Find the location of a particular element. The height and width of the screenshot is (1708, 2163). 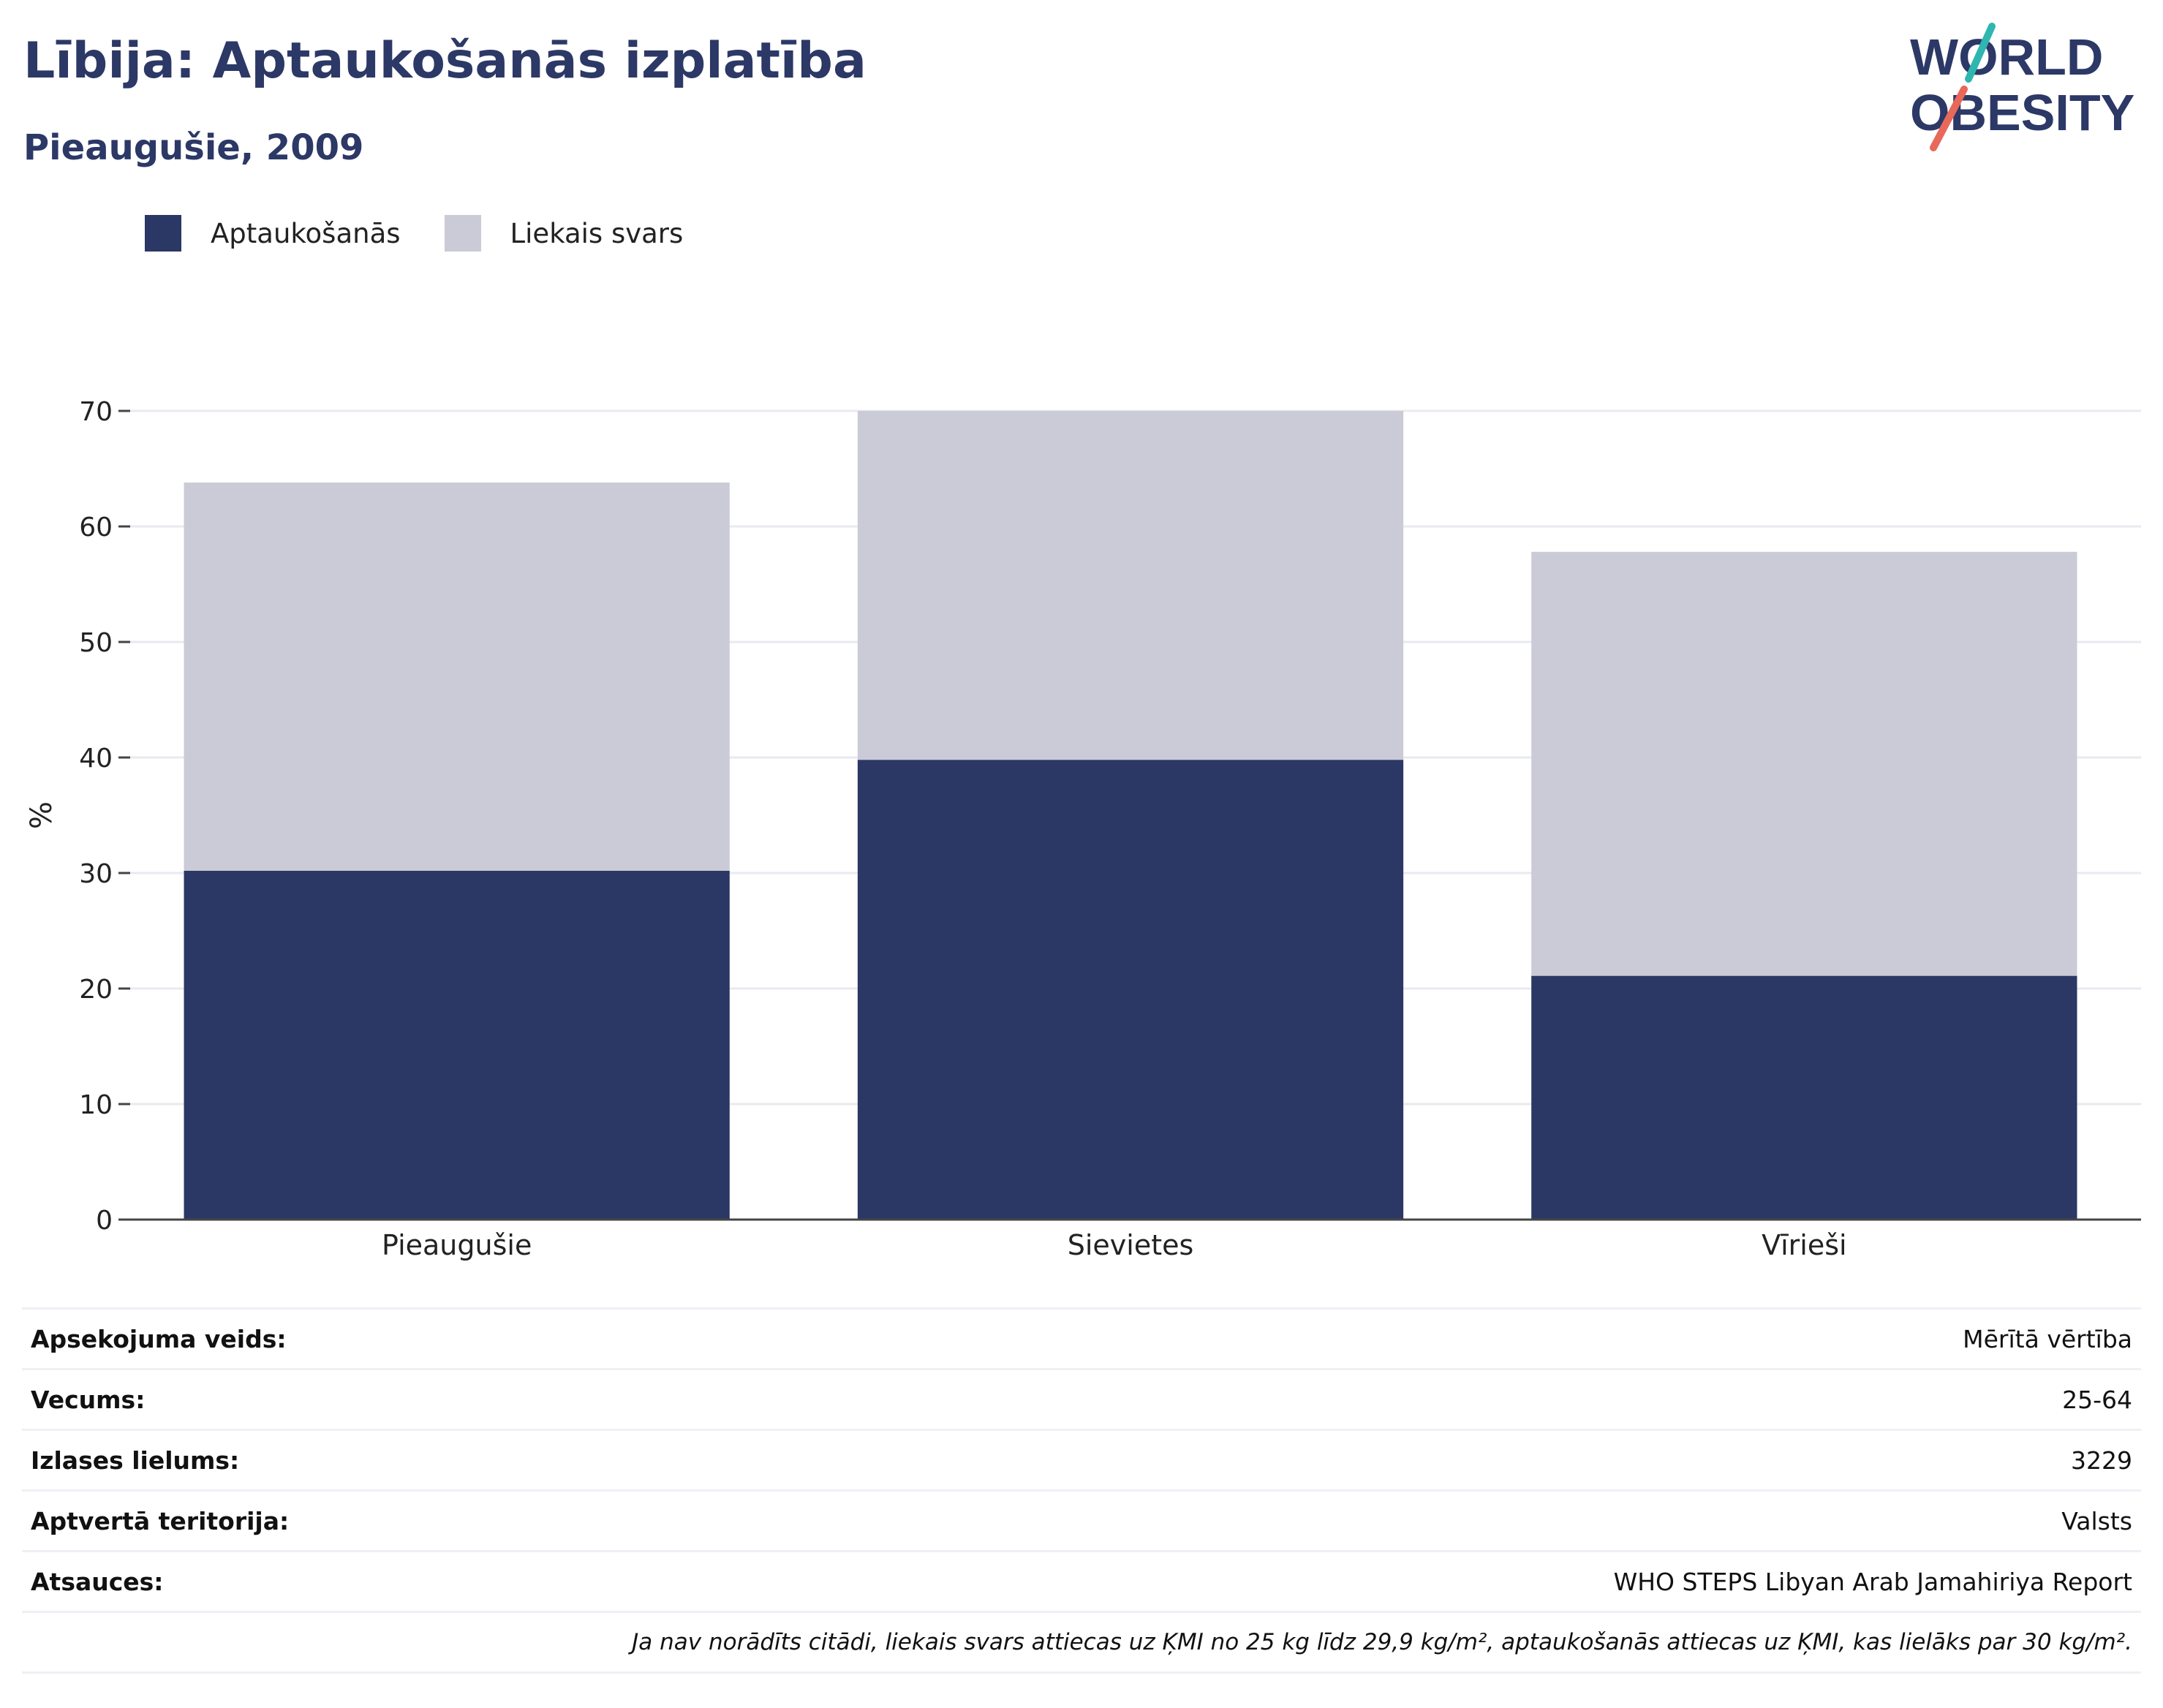

legend-item-obesity: Aptaukošanās is located at coordinates (273, 233).